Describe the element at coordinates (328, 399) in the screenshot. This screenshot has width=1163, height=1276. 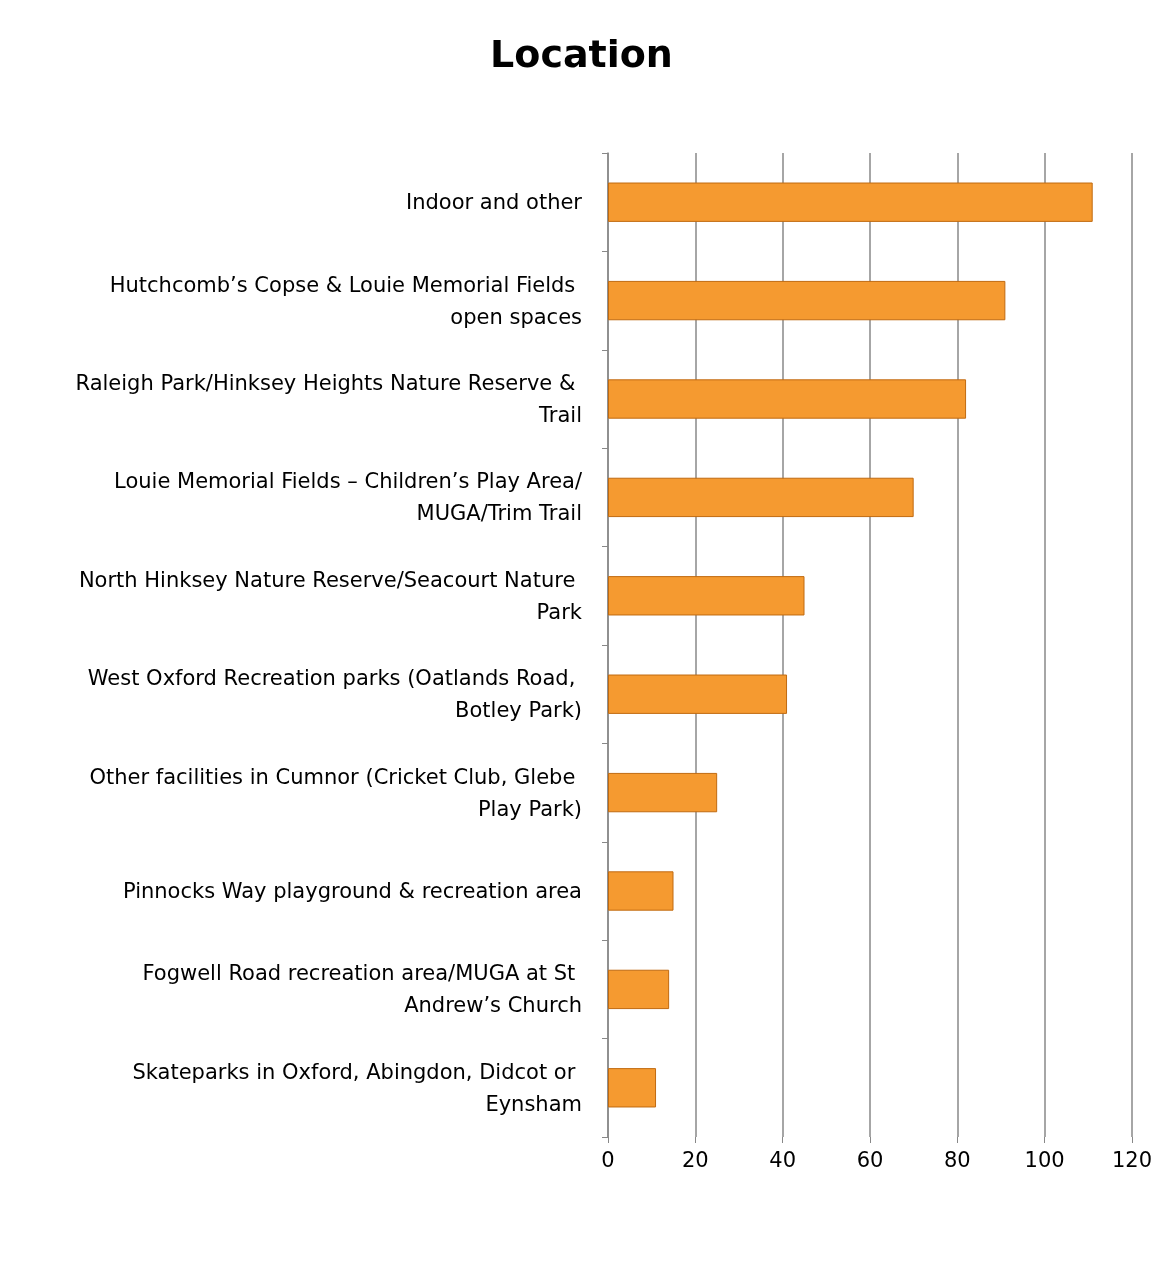
I see `y-tick-label: Raleigh Park/Hinksey Heights Nature Reserve & Trail` at that location.